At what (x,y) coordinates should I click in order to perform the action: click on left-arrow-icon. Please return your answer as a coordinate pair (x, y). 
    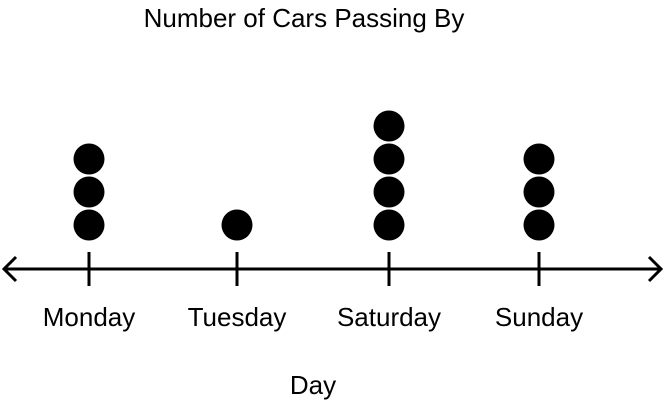
    Looking at the image, I should click on (9, 269).